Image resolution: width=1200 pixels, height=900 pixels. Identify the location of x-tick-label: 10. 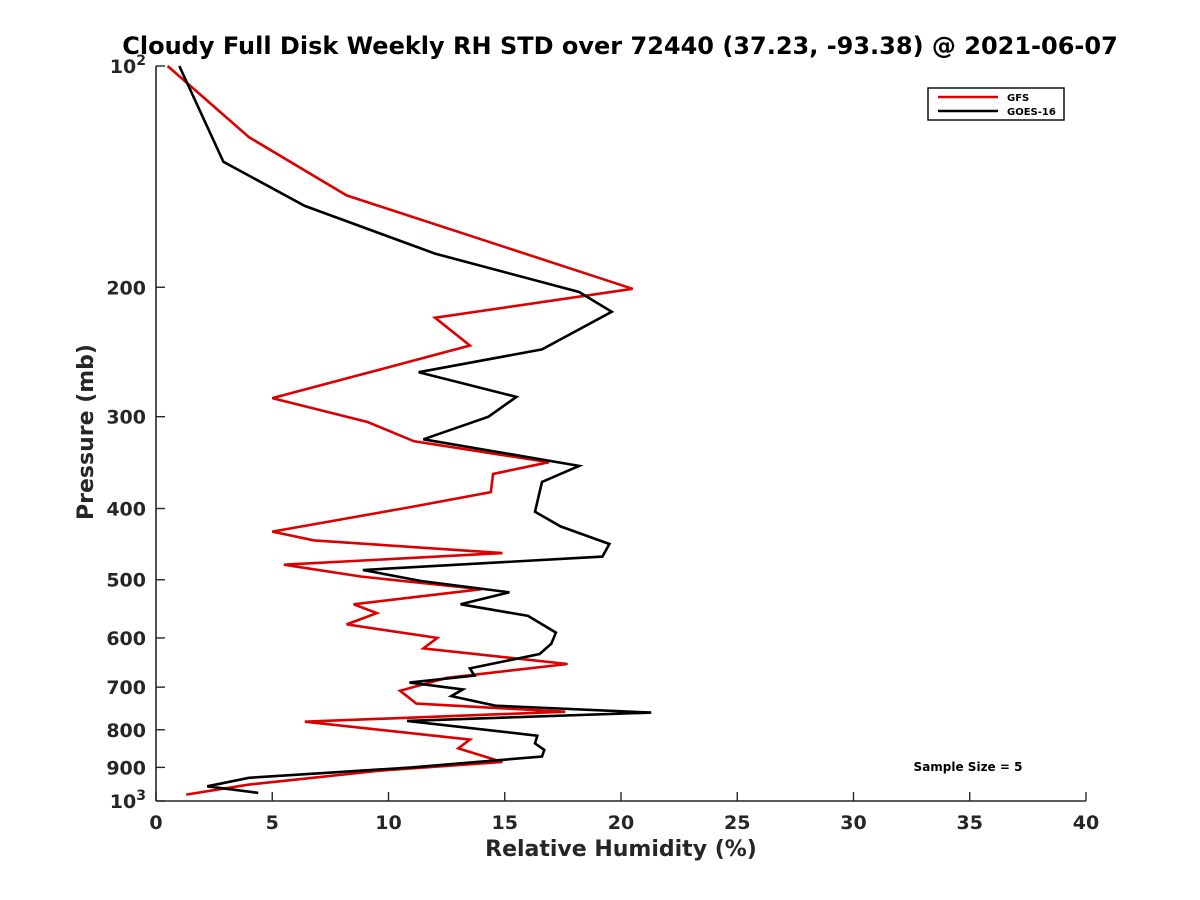
(388, 823).